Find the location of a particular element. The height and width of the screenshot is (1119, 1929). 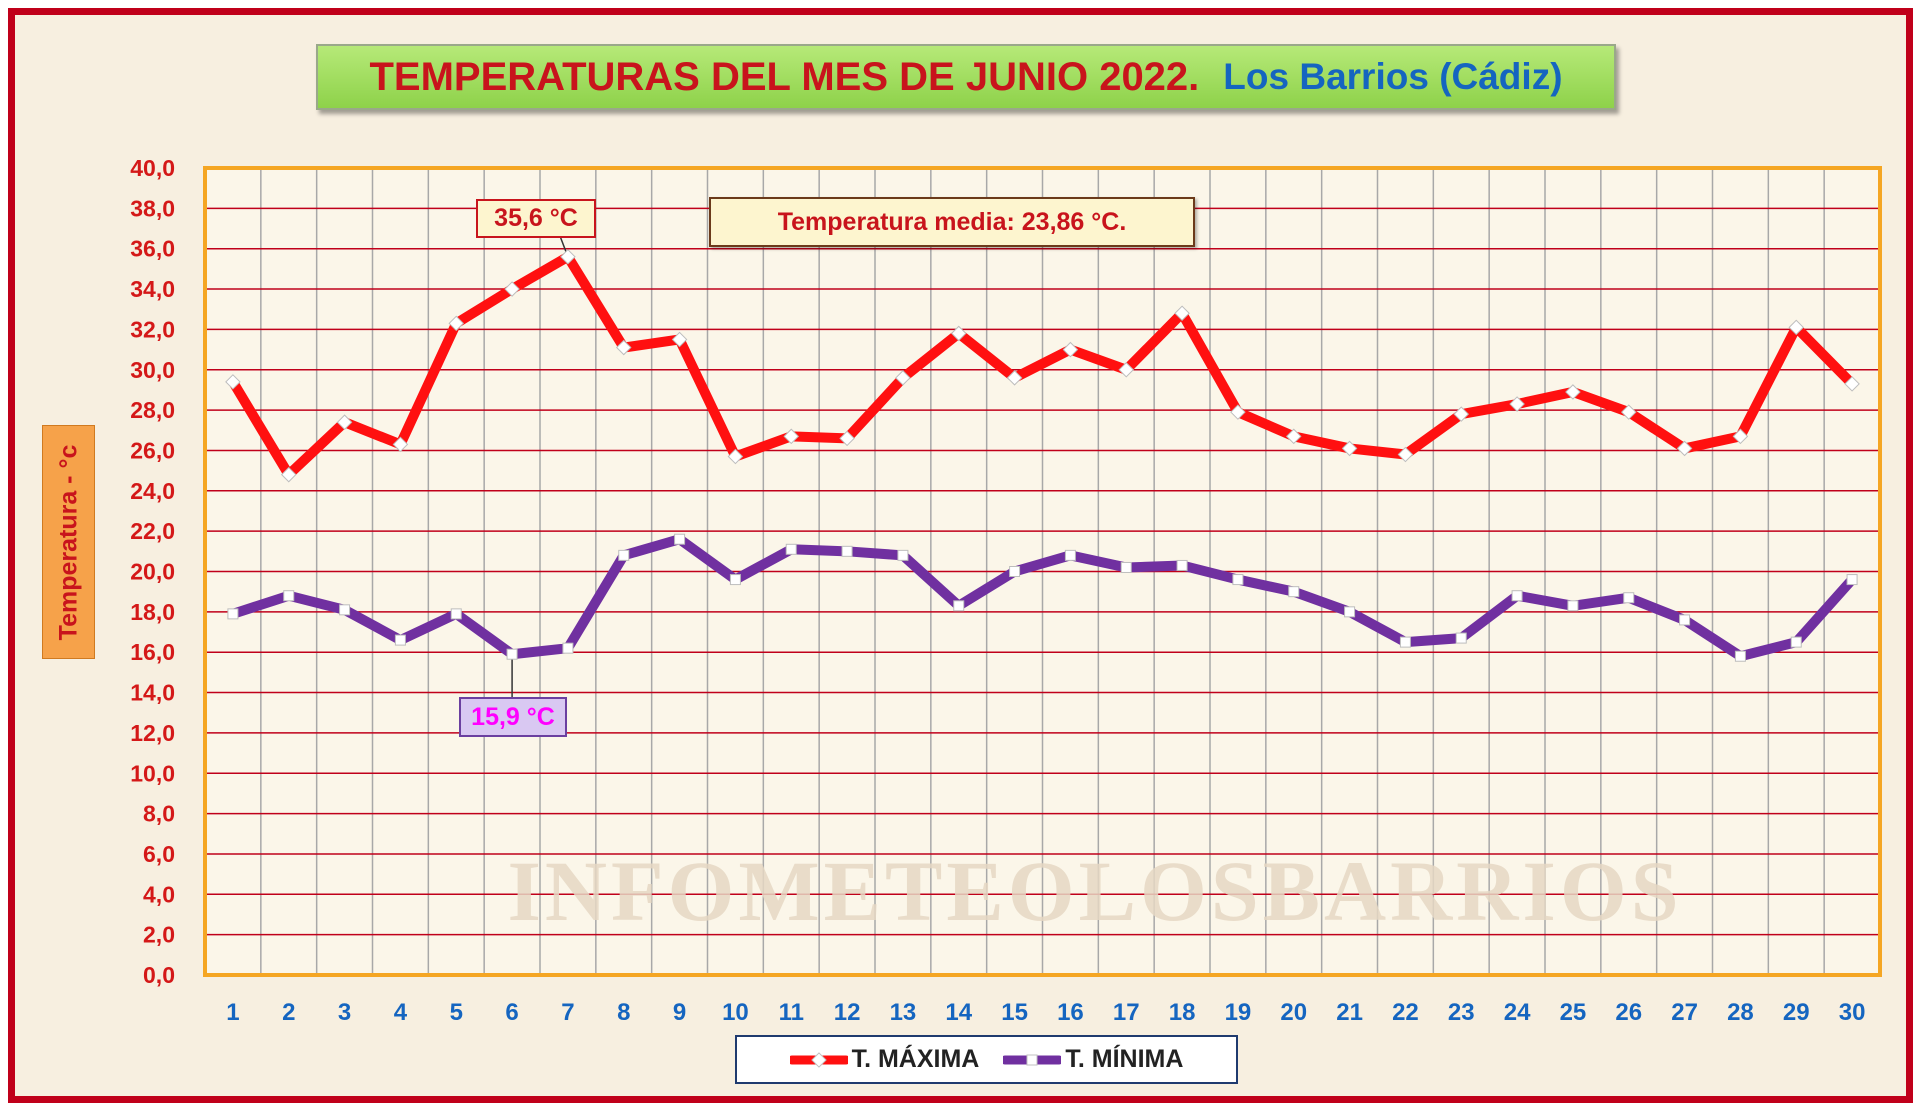

x-tick-label: 15 is located at coordinates (1014, 1012).